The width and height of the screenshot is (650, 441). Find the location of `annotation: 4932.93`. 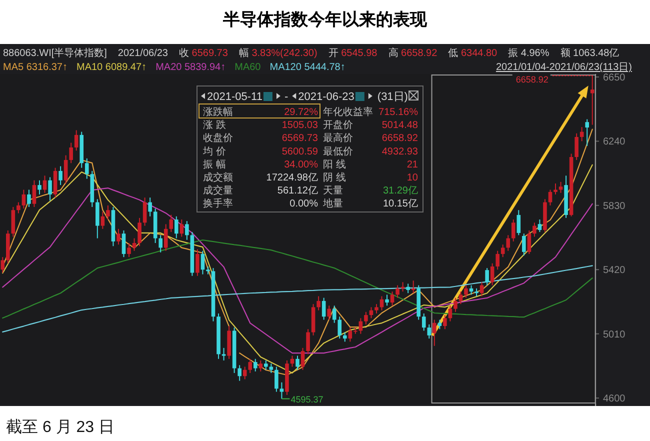

annotation: 4932.93 is located at coordinates (400, 152).